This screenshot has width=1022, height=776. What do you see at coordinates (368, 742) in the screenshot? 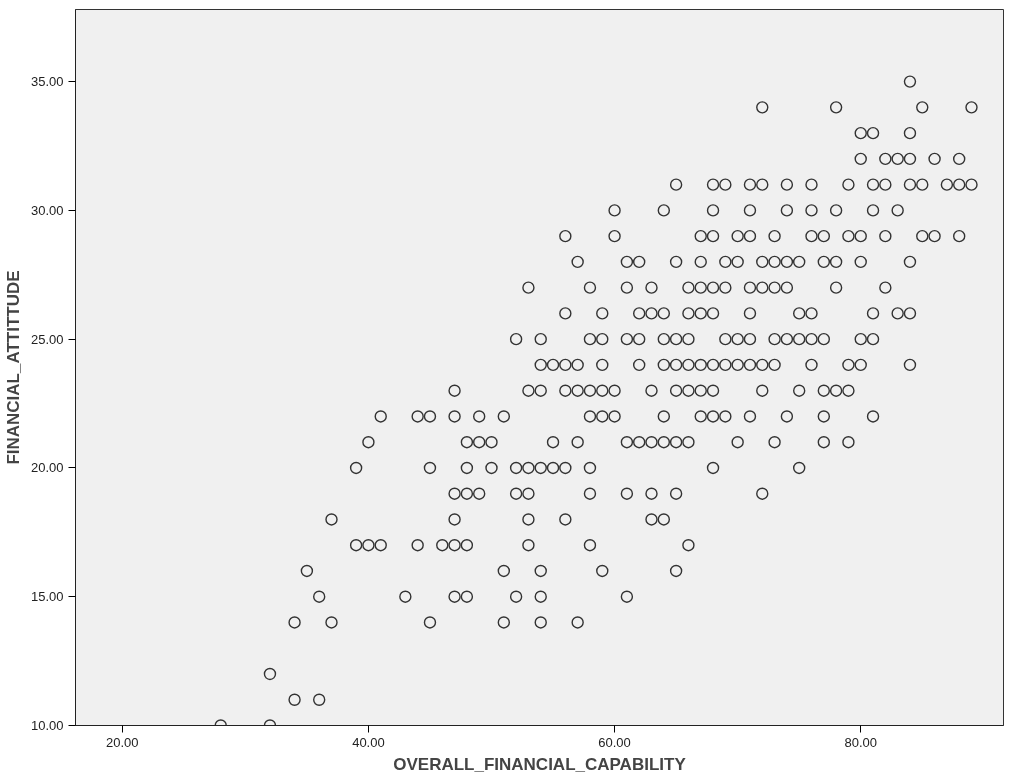
I see `x-tick-label: 40.00` at bounding box center [368, 742].